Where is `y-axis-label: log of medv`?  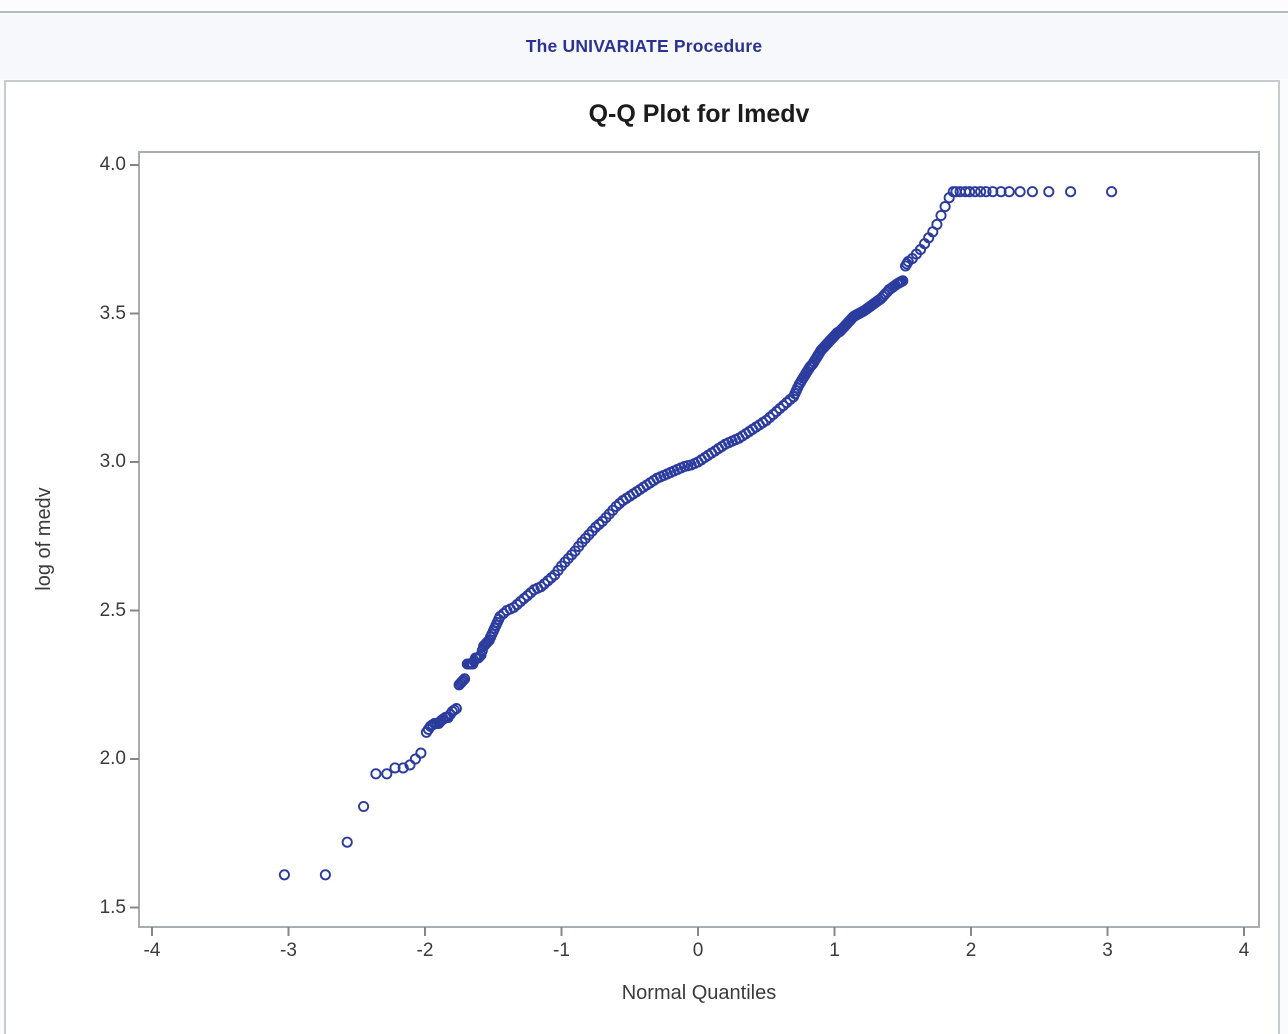
y-axis-label: log of medv is located at coordinates (44, 539).